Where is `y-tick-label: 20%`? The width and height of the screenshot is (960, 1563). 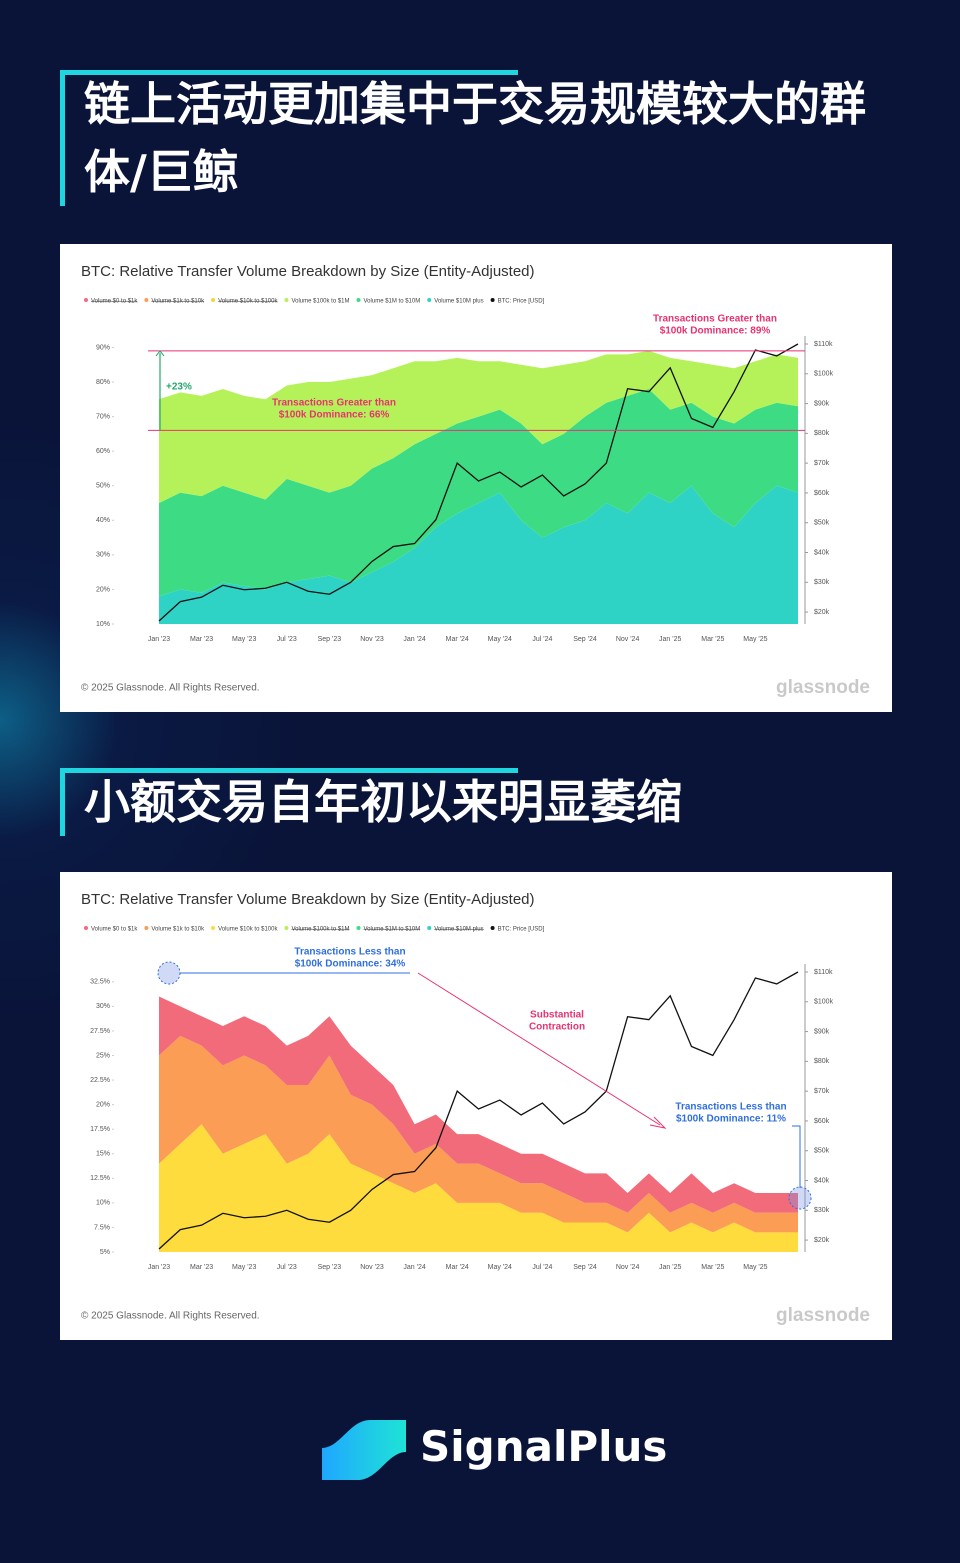
y-tick-label: 20% is located at coordinates (103, 1104).